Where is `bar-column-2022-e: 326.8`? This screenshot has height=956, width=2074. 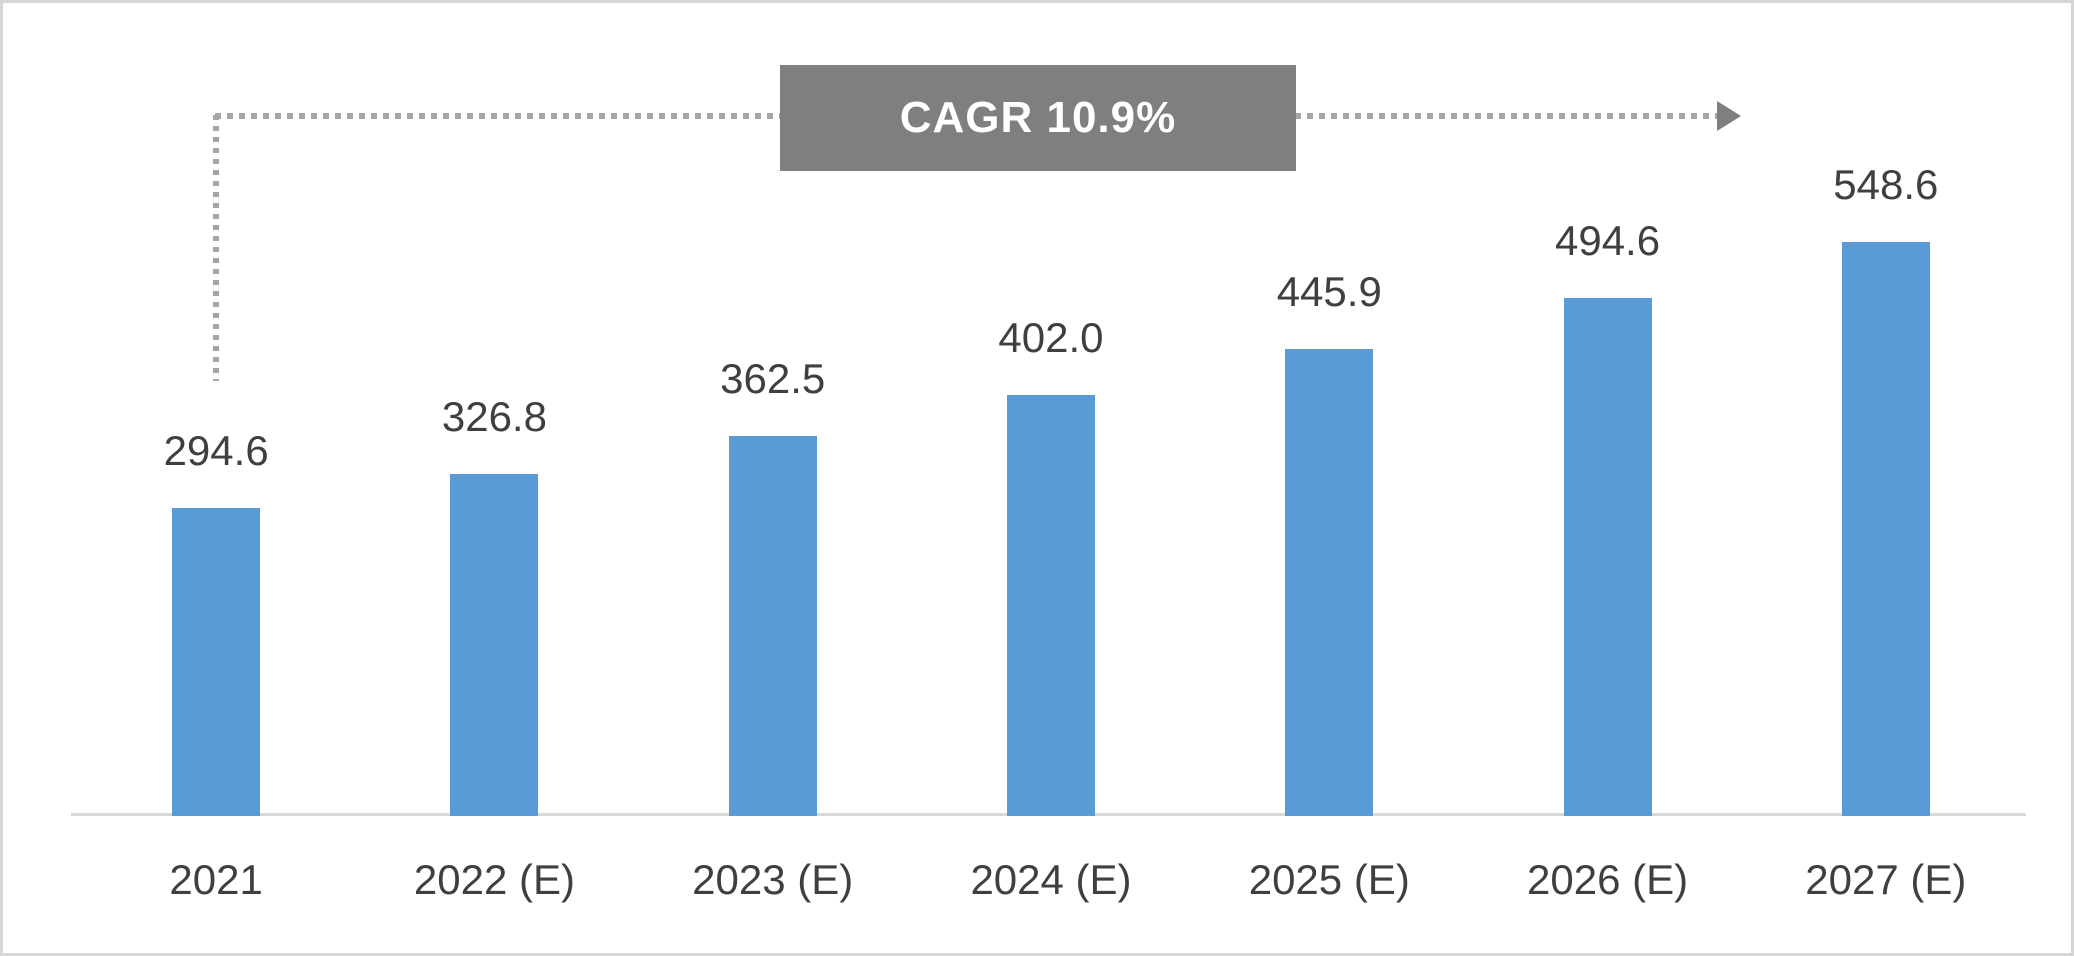
bar-column-2022-e: 326.8 is located at coordinates (494, 409).